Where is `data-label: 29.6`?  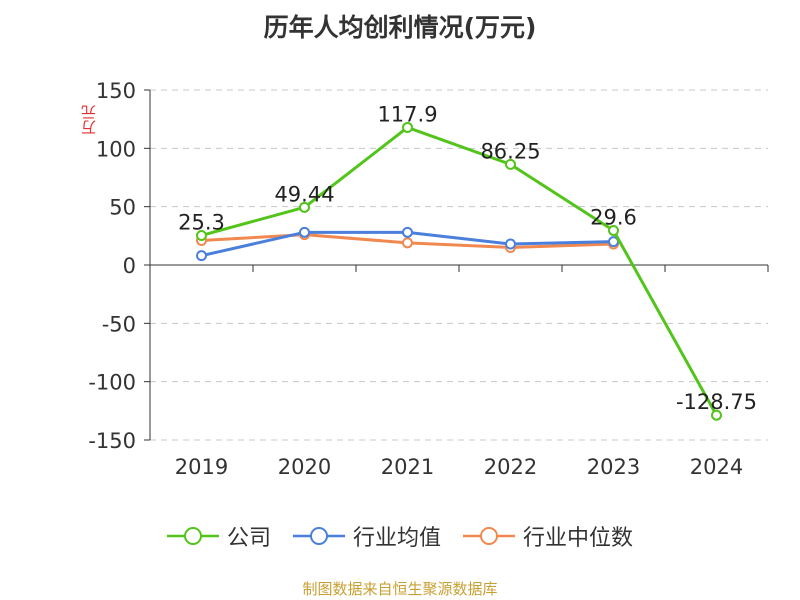 data-label: 29.6 is located at coordinates (613, 217).